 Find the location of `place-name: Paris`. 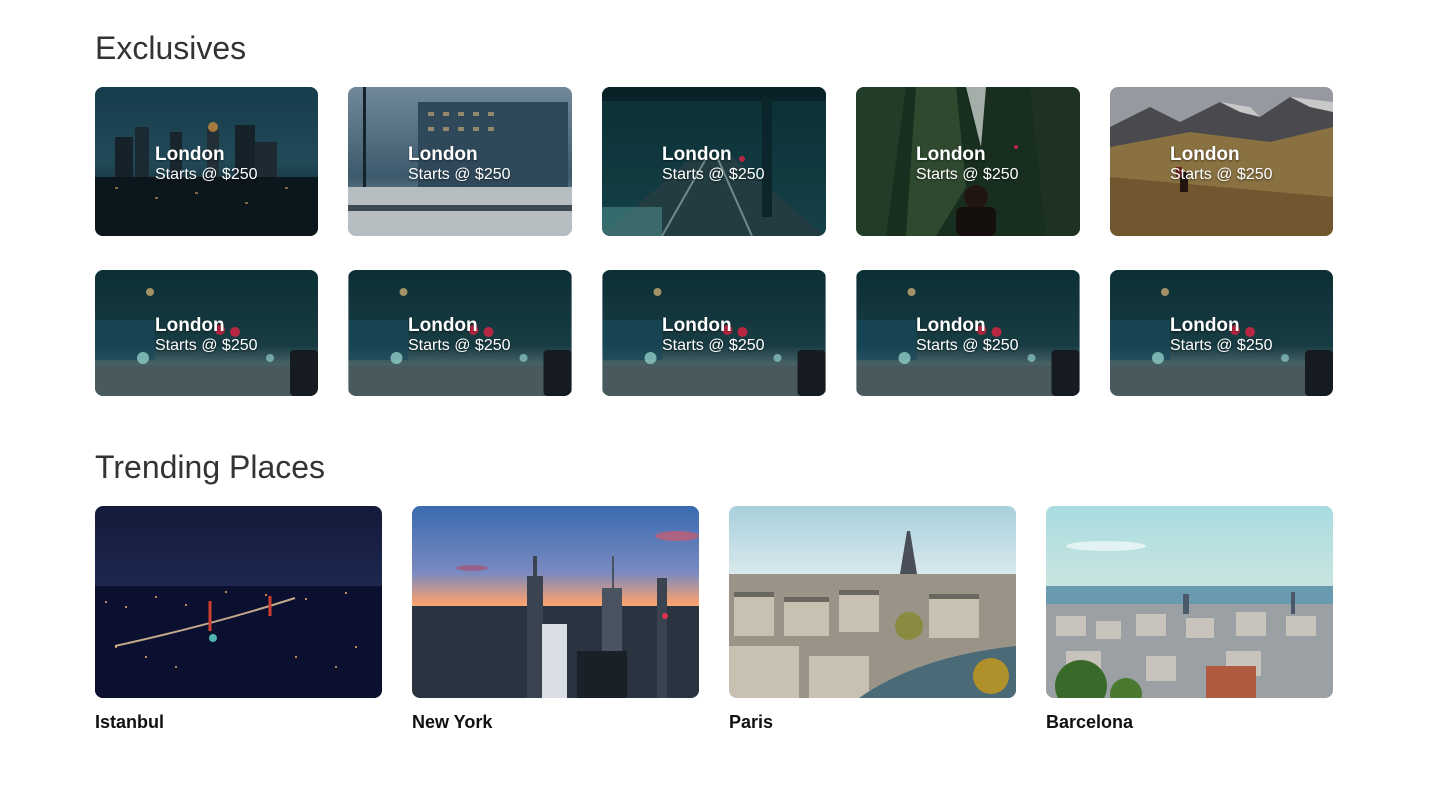

place-name: Paris is located at coordinates (751, 722).